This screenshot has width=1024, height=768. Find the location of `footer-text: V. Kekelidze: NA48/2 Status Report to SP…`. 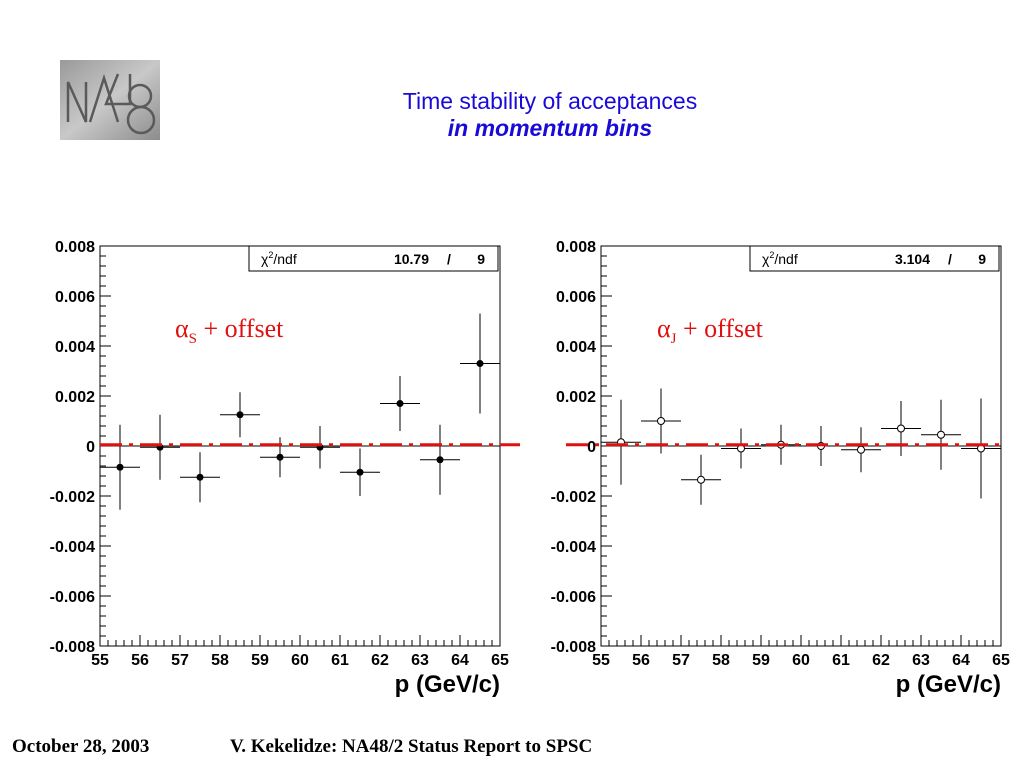

footer-text: V. Kekelidze: NA48/2 Status Report to SP… is located at coordinates (411, 746).